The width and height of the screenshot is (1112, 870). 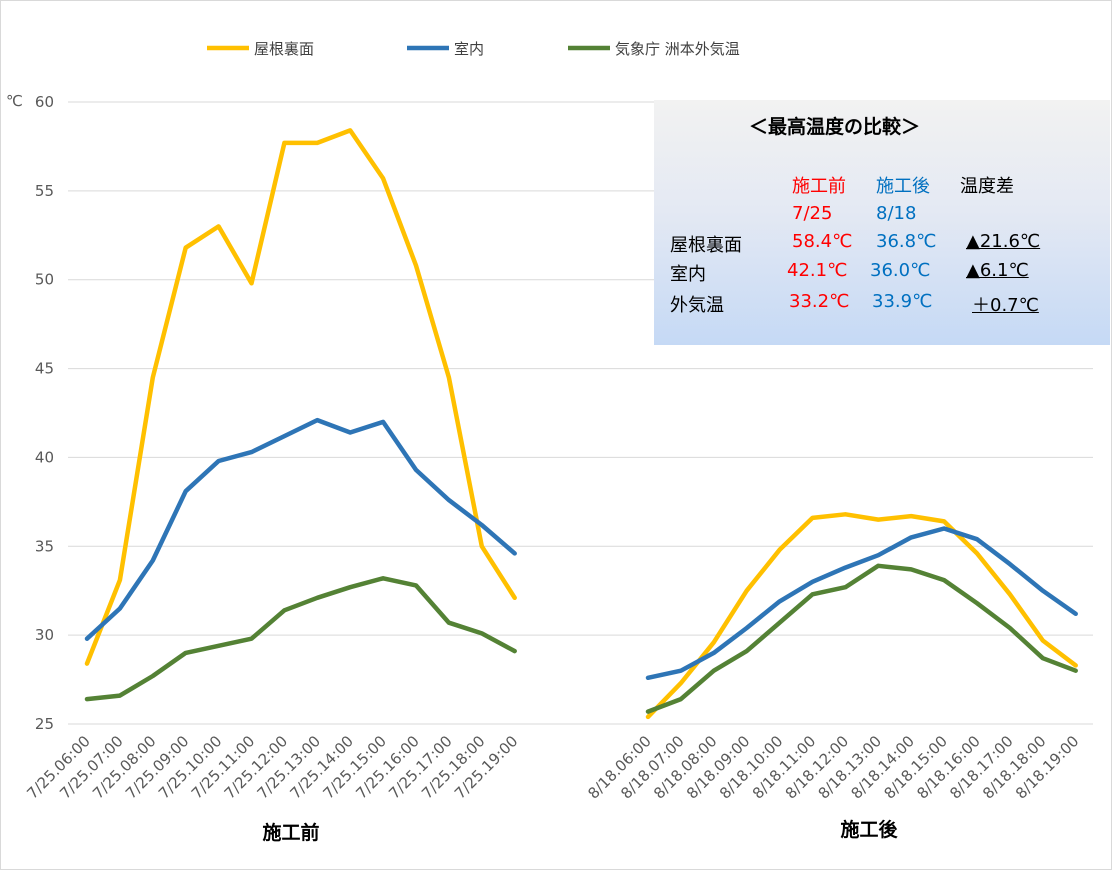 What do you see at coordinates (706, 245) in the screenshot?
I see `summary-row-label: 屋根裏面` at bounding box center [706, 245].